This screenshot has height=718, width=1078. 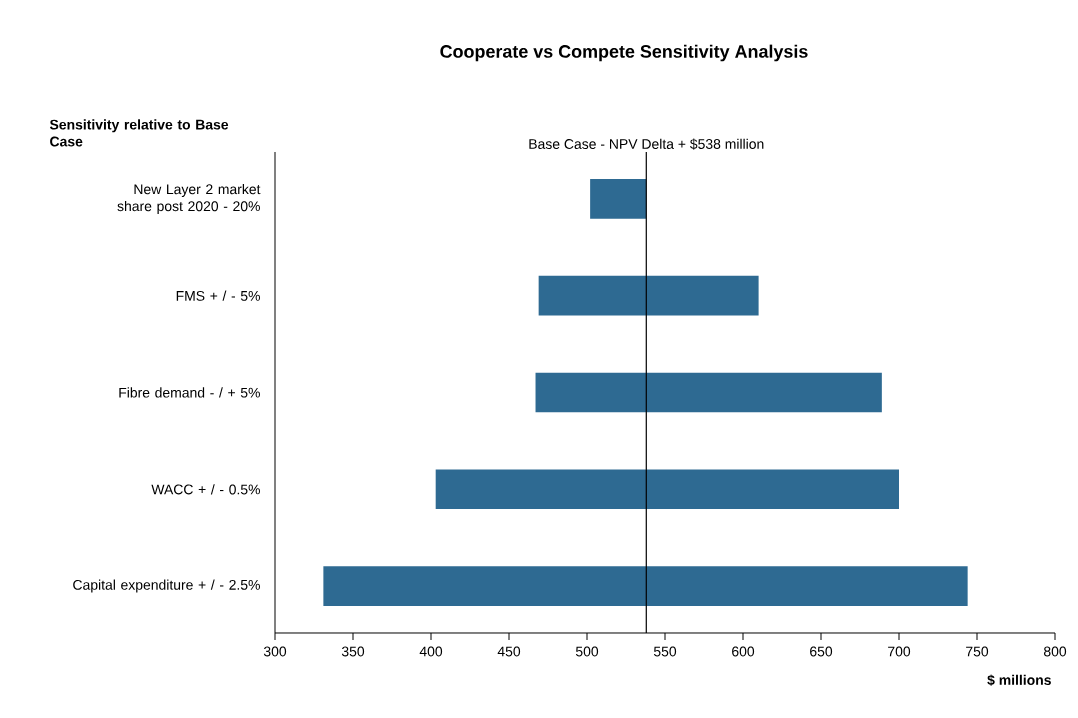 What do you see at coordinates (275, 651) in the screenshot?
I see `x-tick-label: 300` at bounding box center [275, 651].